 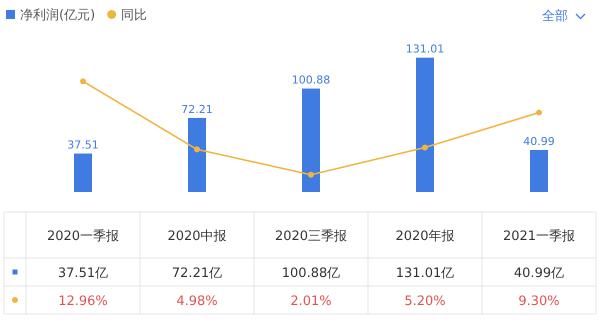 I want to click on text: 37.51亿, so click(x=83, y=273).